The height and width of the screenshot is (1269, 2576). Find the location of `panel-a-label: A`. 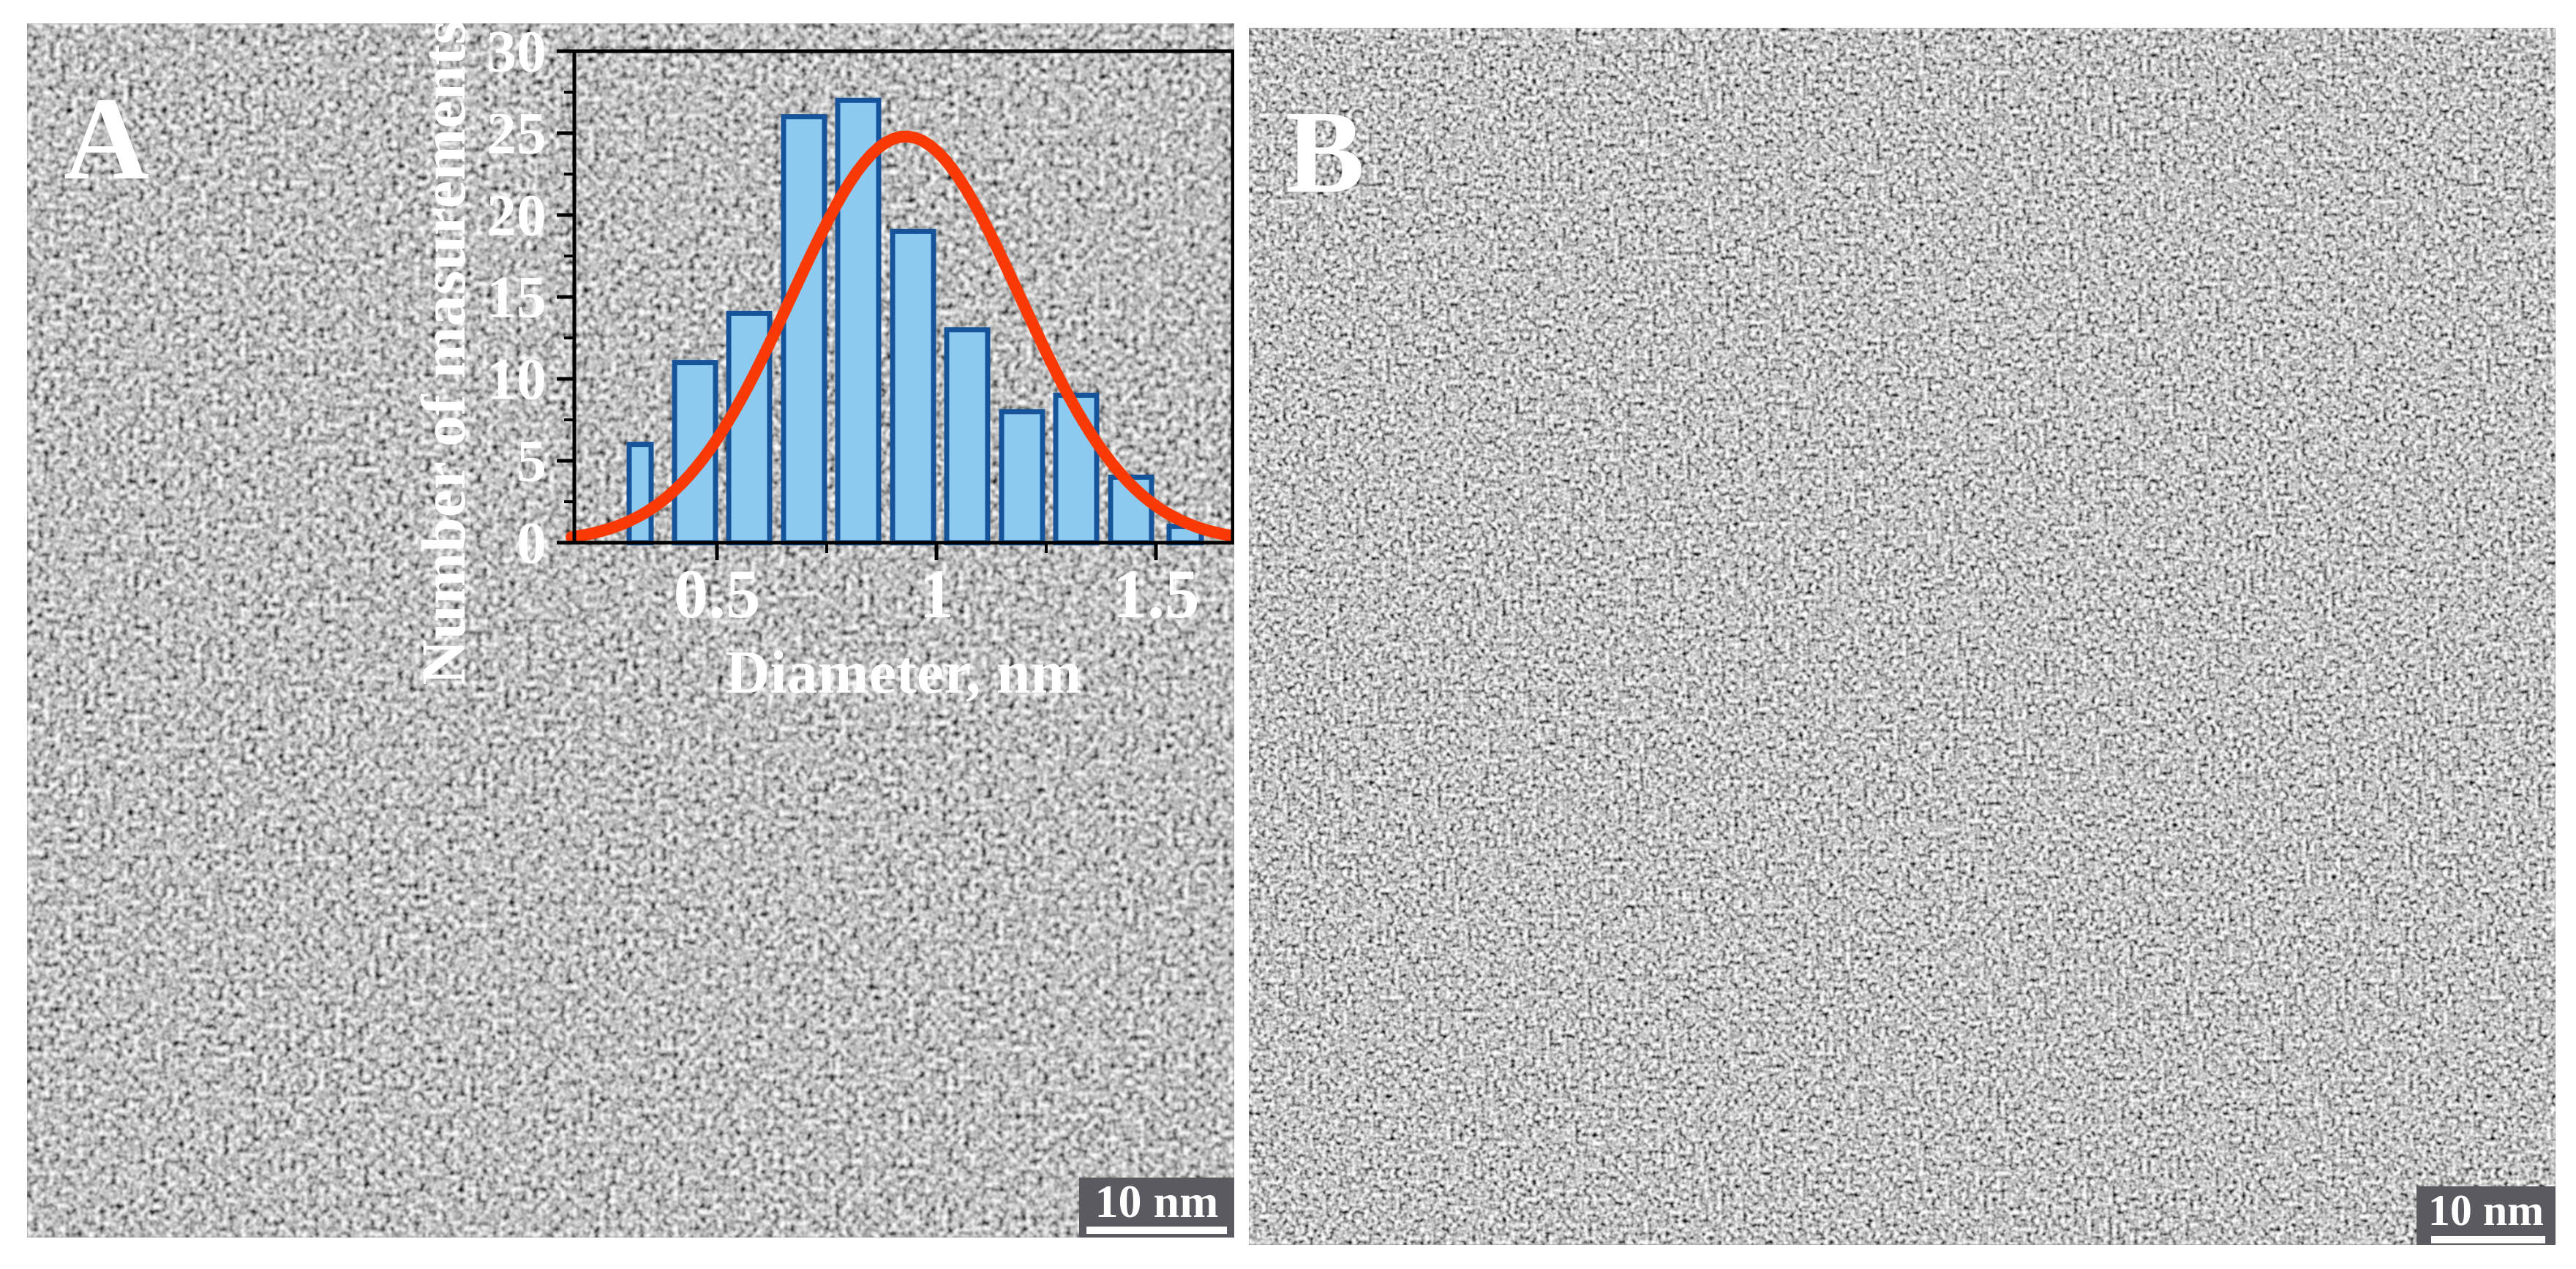

panel-a-label: A is located at coordinates (106, 139).